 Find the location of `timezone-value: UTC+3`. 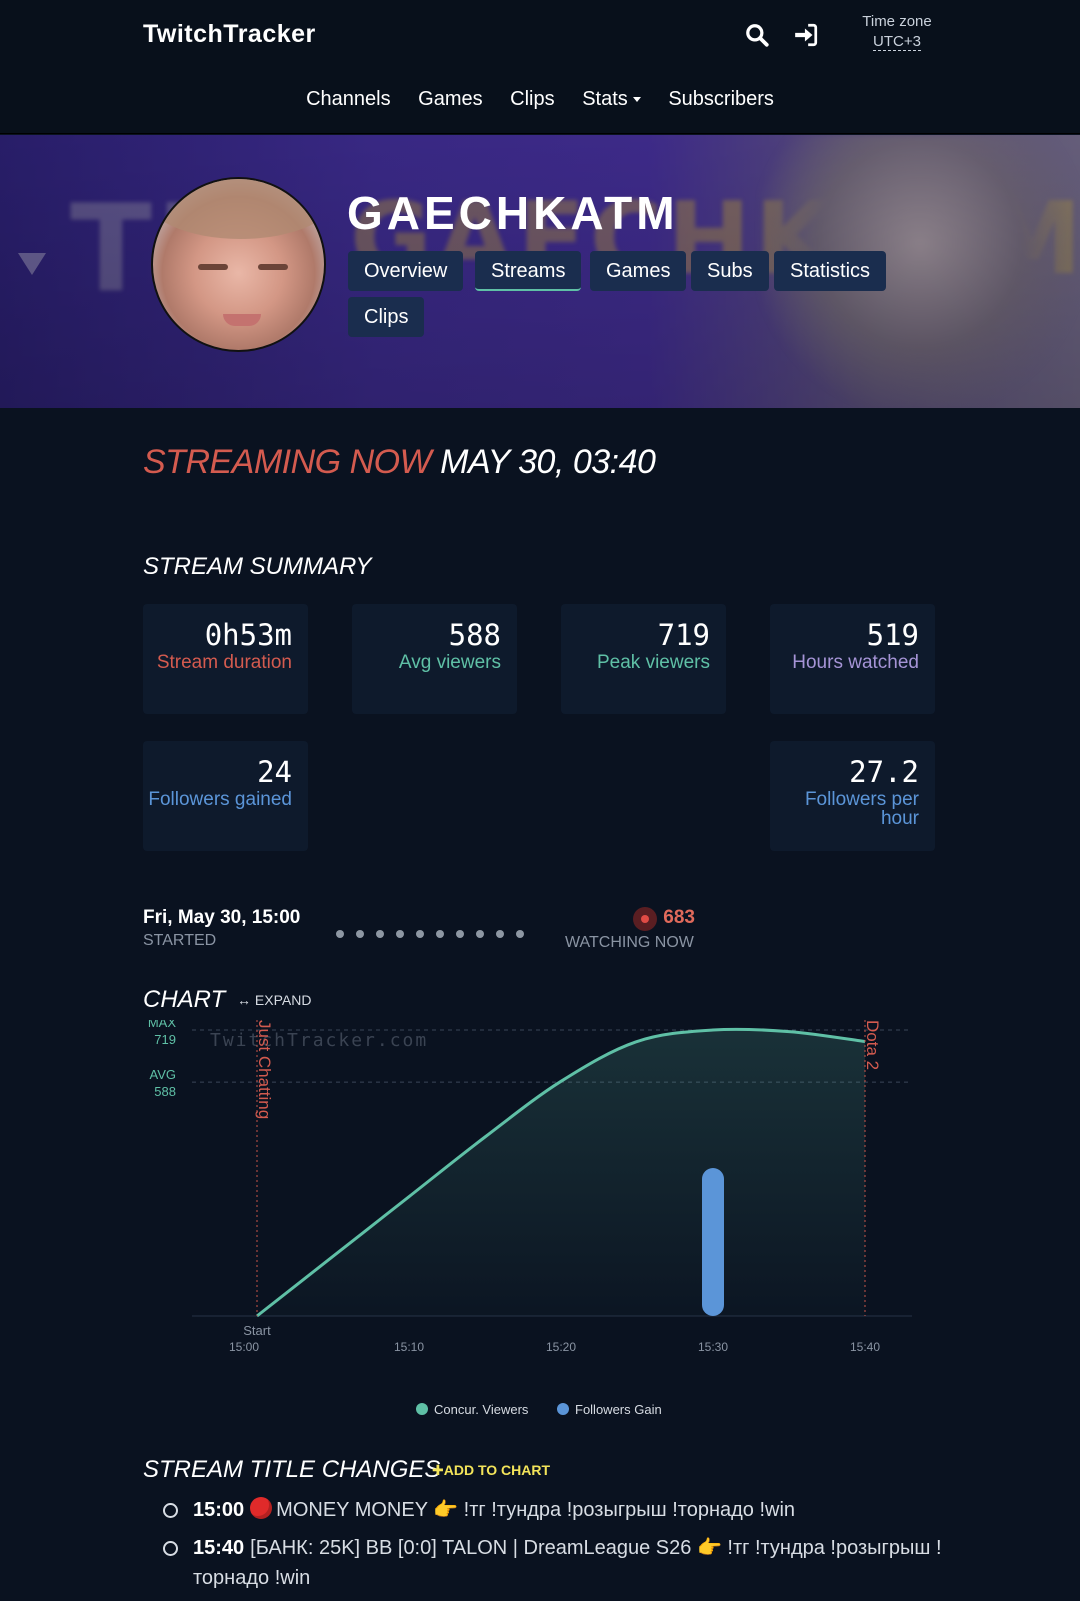

timezone-value: UTC+3 is located at coordinates (897, 42).